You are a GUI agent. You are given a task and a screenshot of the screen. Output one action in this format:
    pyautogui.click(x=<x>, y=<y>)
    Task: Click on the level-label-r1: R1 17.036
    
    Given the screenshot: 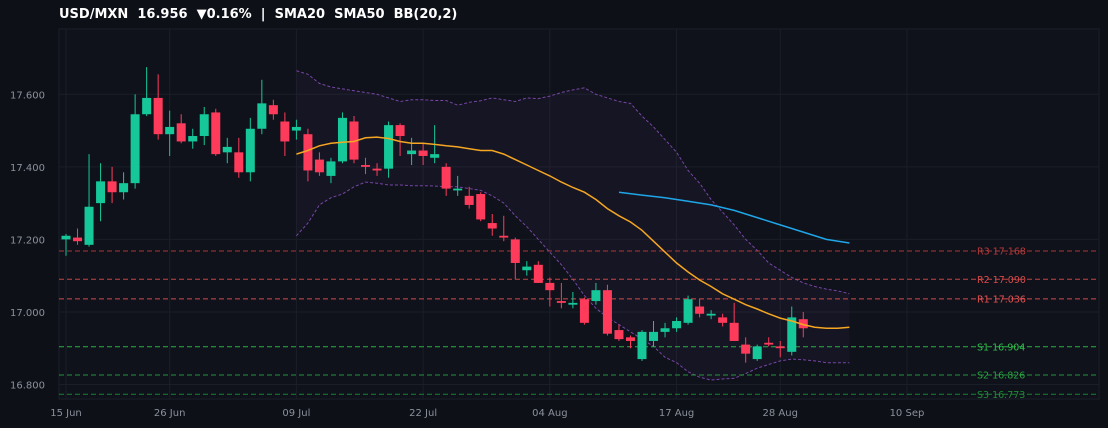 What is the action you would take?
    pyautogui.click(x=1001, y=299)
    